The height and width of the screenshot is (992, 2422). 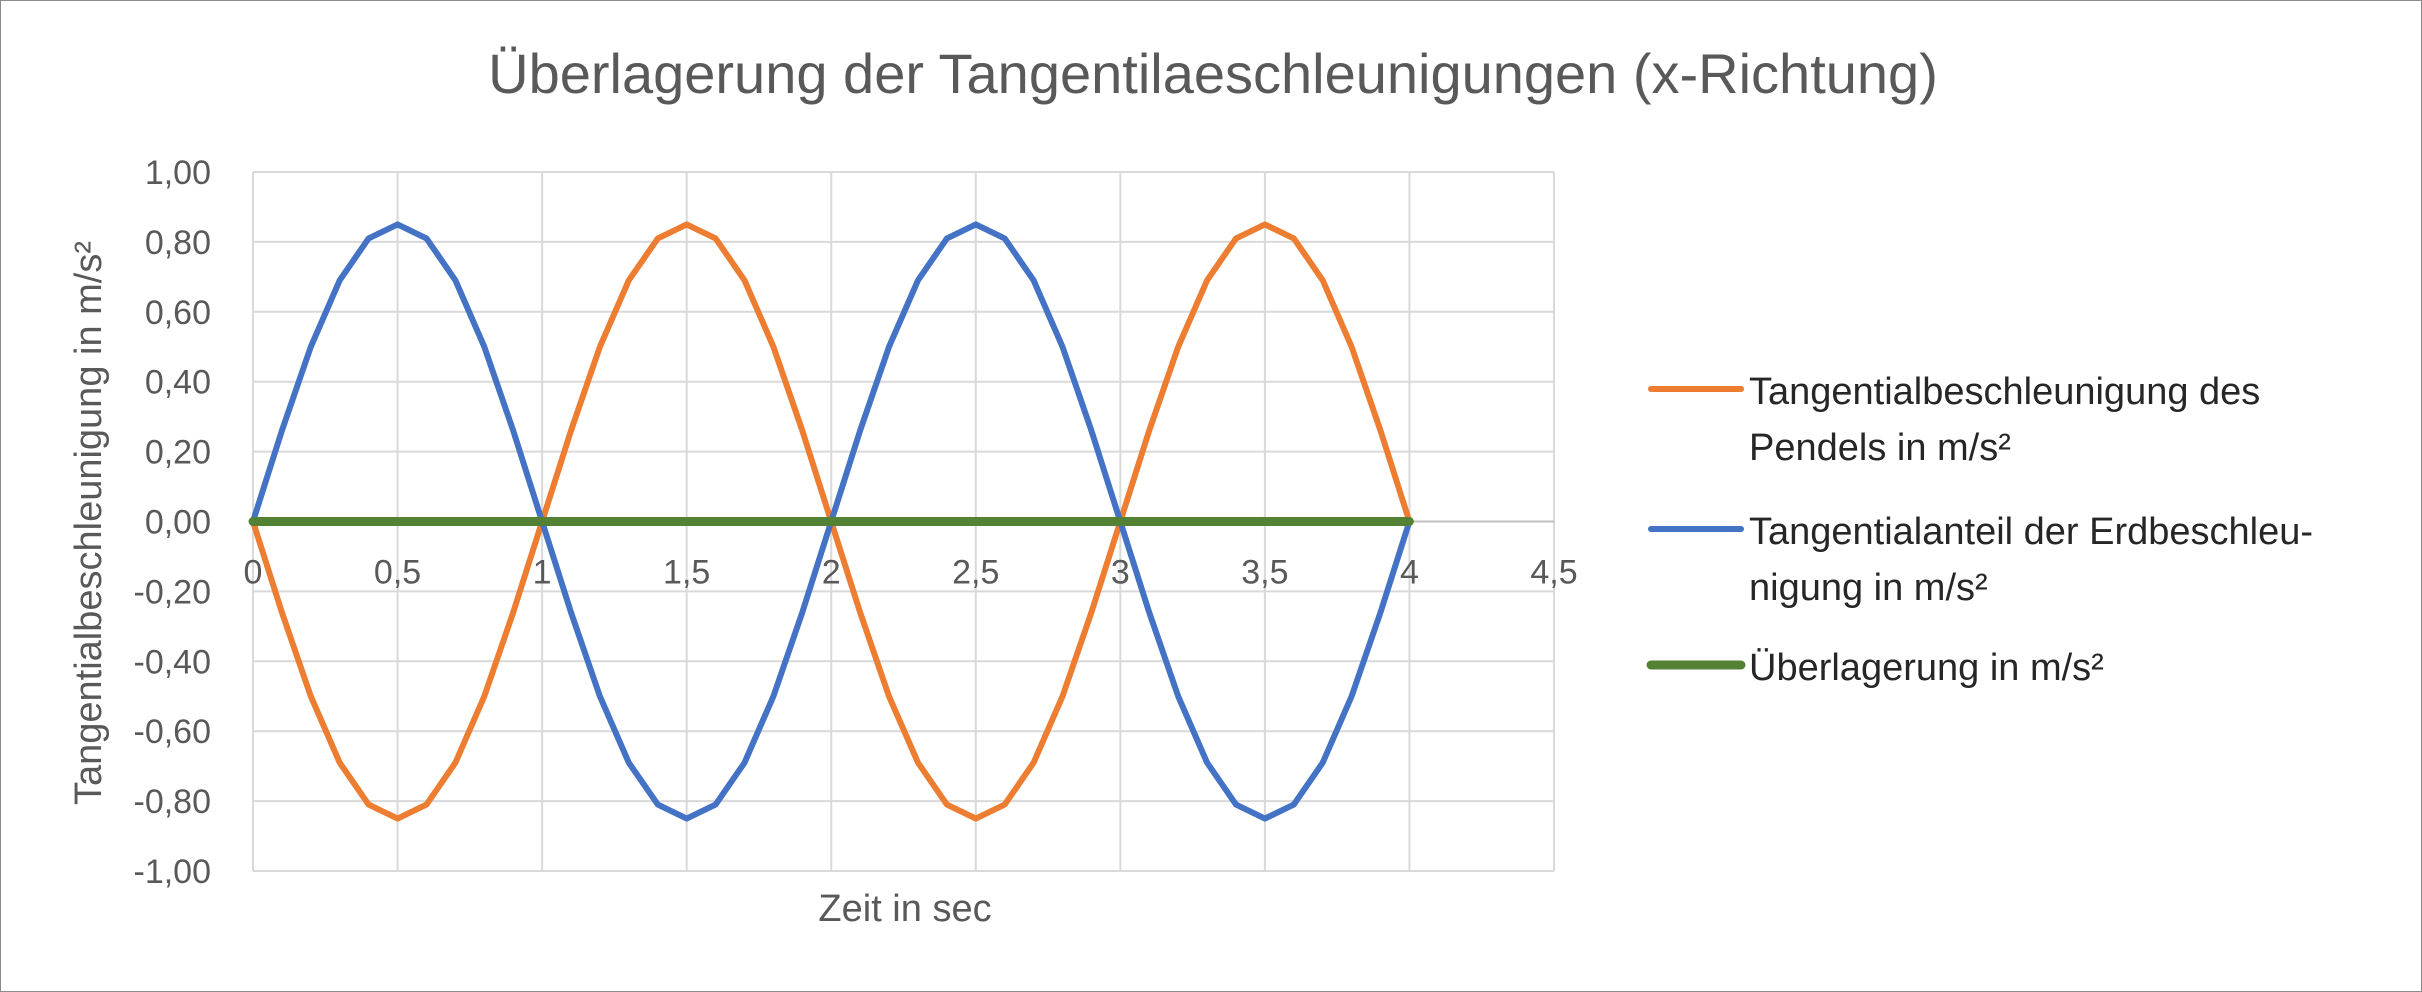 What do you see at coordinates (831, 573) in the screenshot?
I see `x-tick-label: 2` at bounding box center [831, 573].